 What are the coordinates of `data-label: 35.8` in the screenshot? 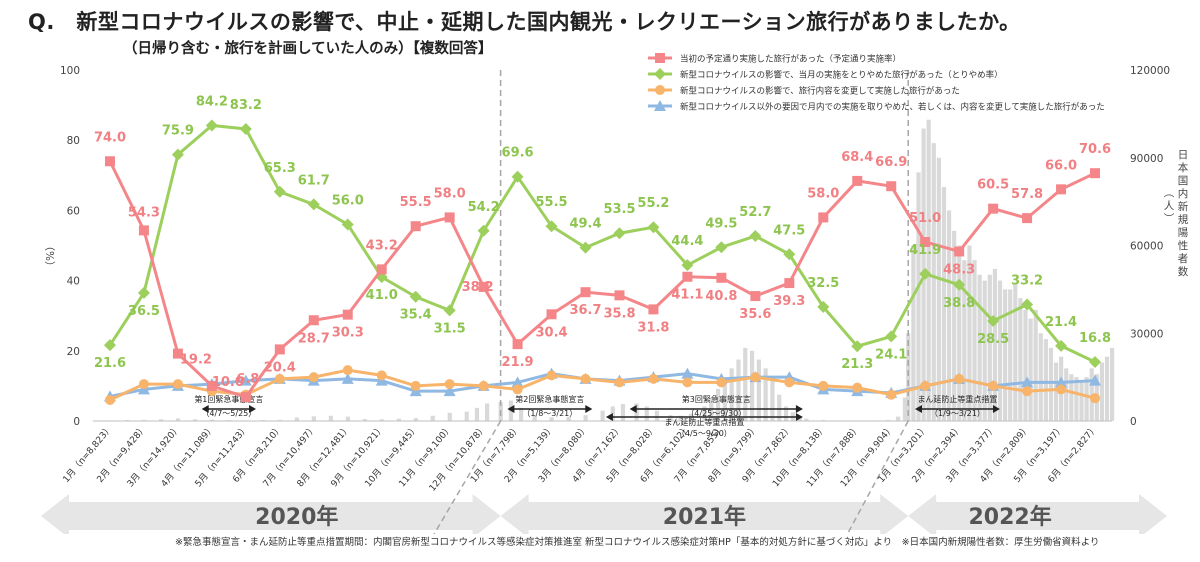 It's located at (619, 313).